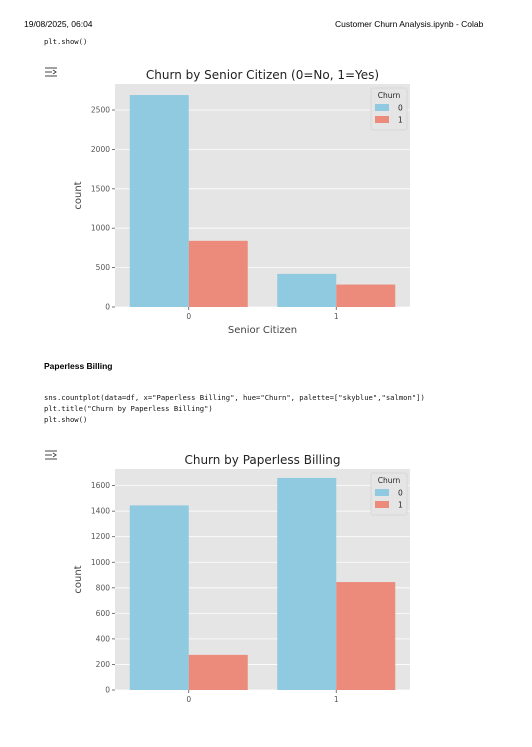 This screenshot has height=747, width=532. I want to click on code-cell-show: plt.show(), so click(66, 41).